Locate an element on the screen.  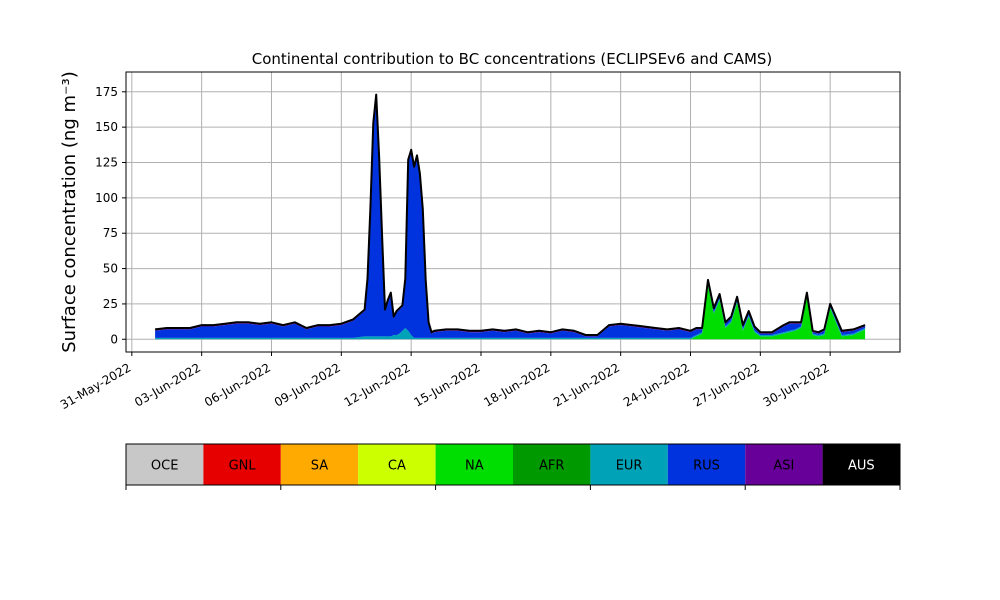
y-tick-label: 75 is located at coordinates (110, 233).